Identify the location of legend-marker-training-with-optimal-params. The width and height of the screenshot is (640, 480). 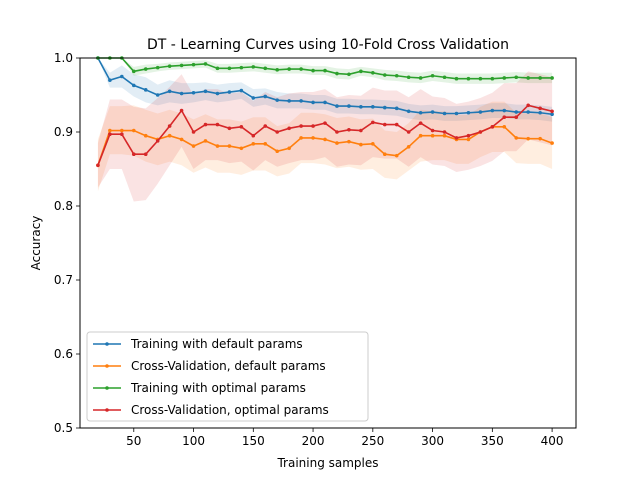
(107, 388).